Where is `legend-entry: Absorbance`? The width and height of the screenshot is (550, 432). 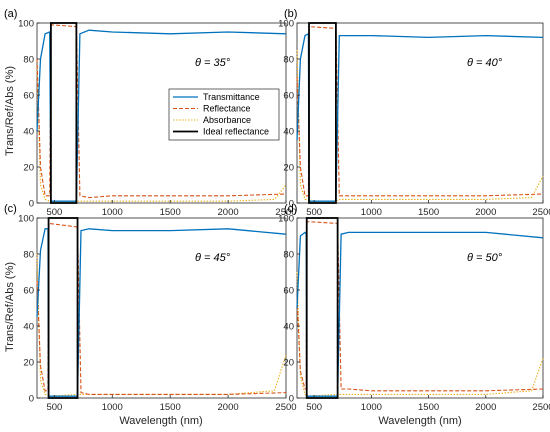 legend-entry: Absorbance is located at coordinates (227, 120).